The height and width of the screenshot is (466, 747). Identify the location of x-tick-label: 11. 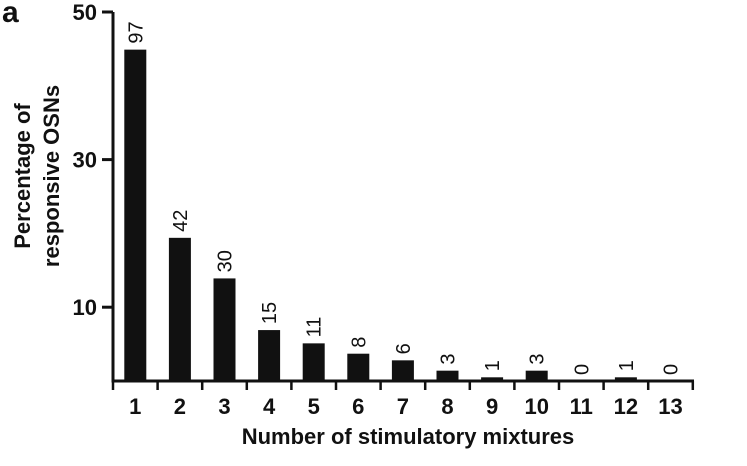
(581, 406).